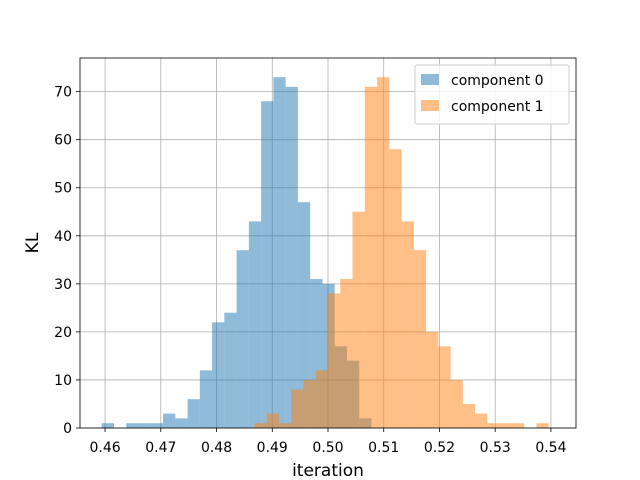  I want to click on legend-box, so click(492, 94).